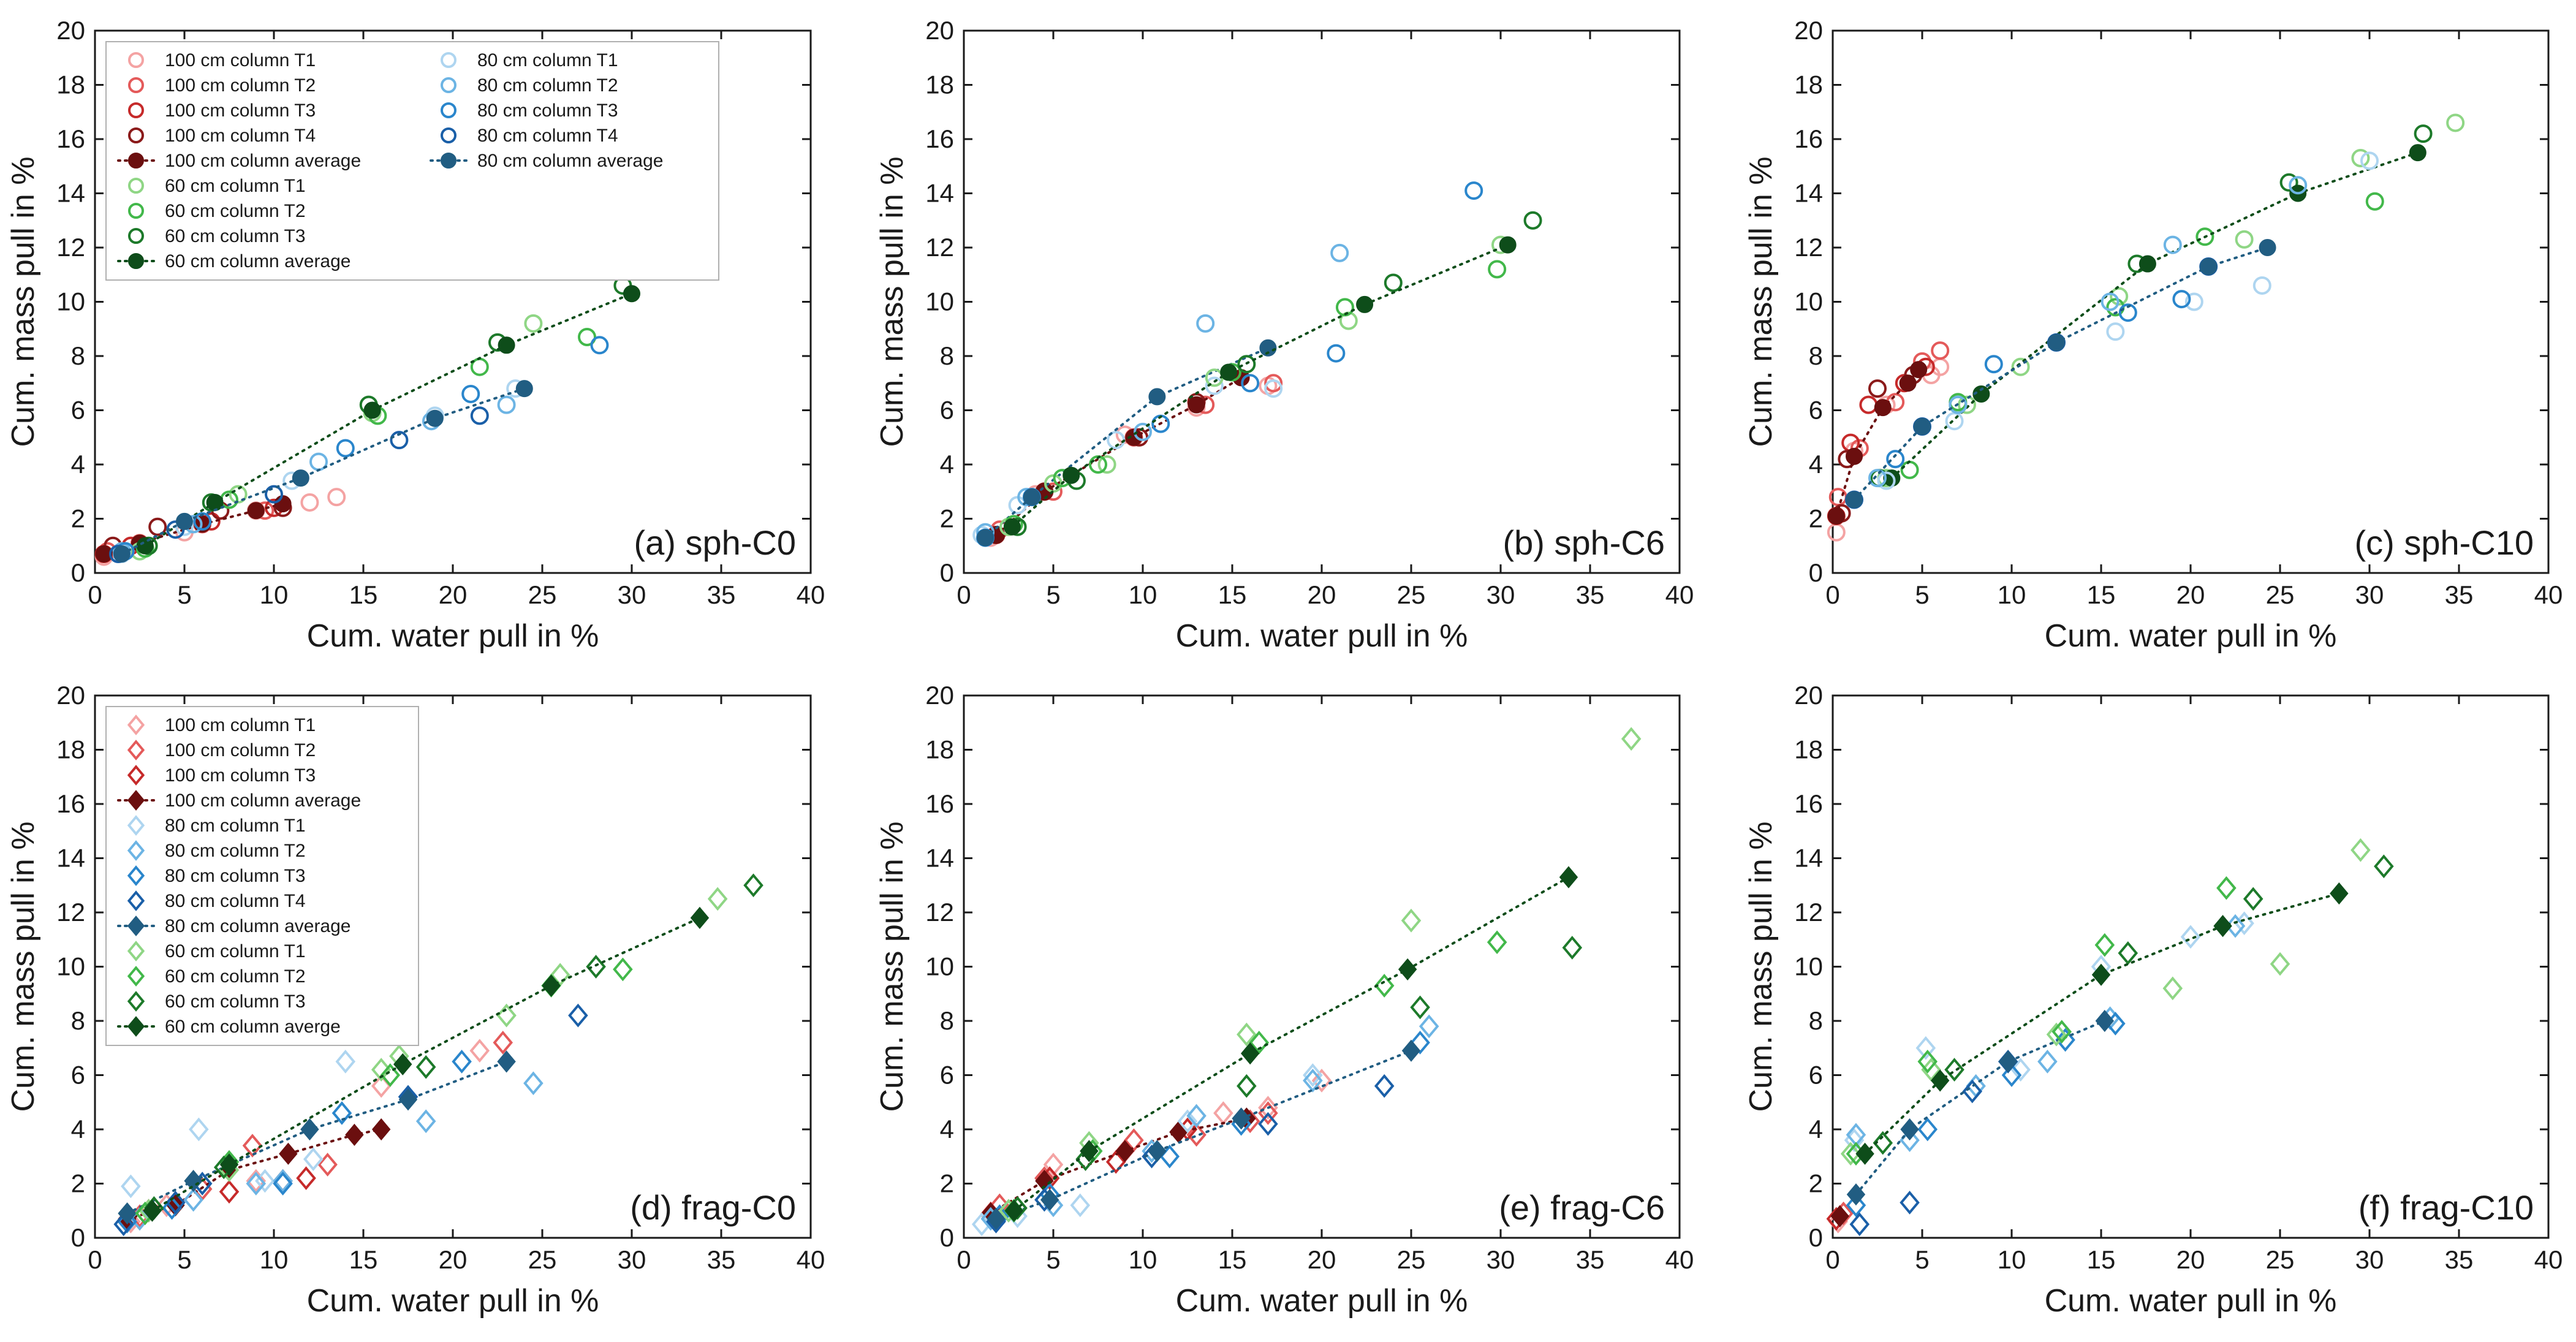 This screenshot has height=1342, width=2576. Describe the element at coordinates (940, 247) in the screenshot. I see `y-tick-label: 12` at that location.